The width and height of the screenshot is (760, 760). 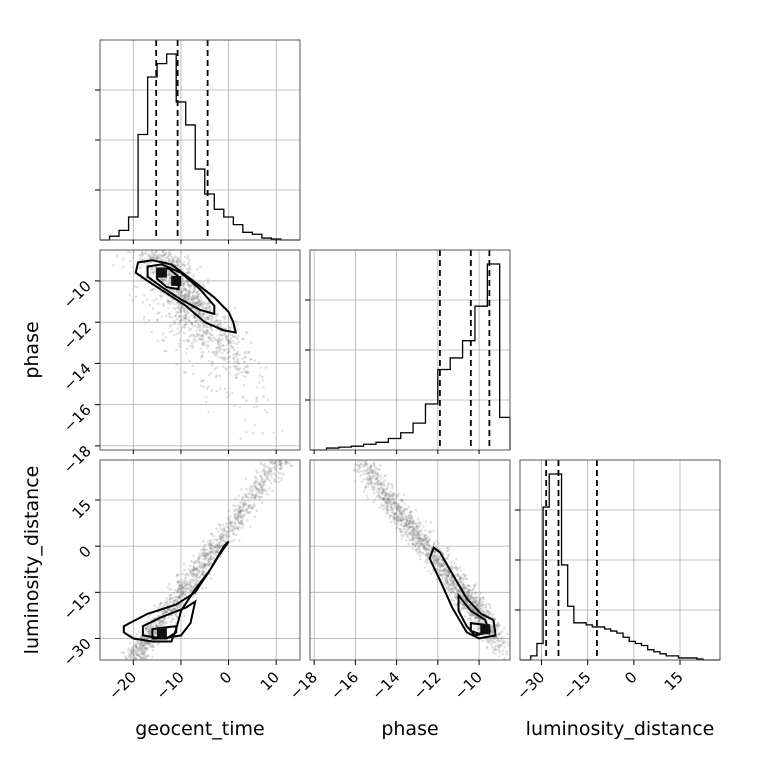 What do you see at coordinates (344, 685) in the screenshot?
I see `x-tick-label: −16` at bounding box center [344, 685].